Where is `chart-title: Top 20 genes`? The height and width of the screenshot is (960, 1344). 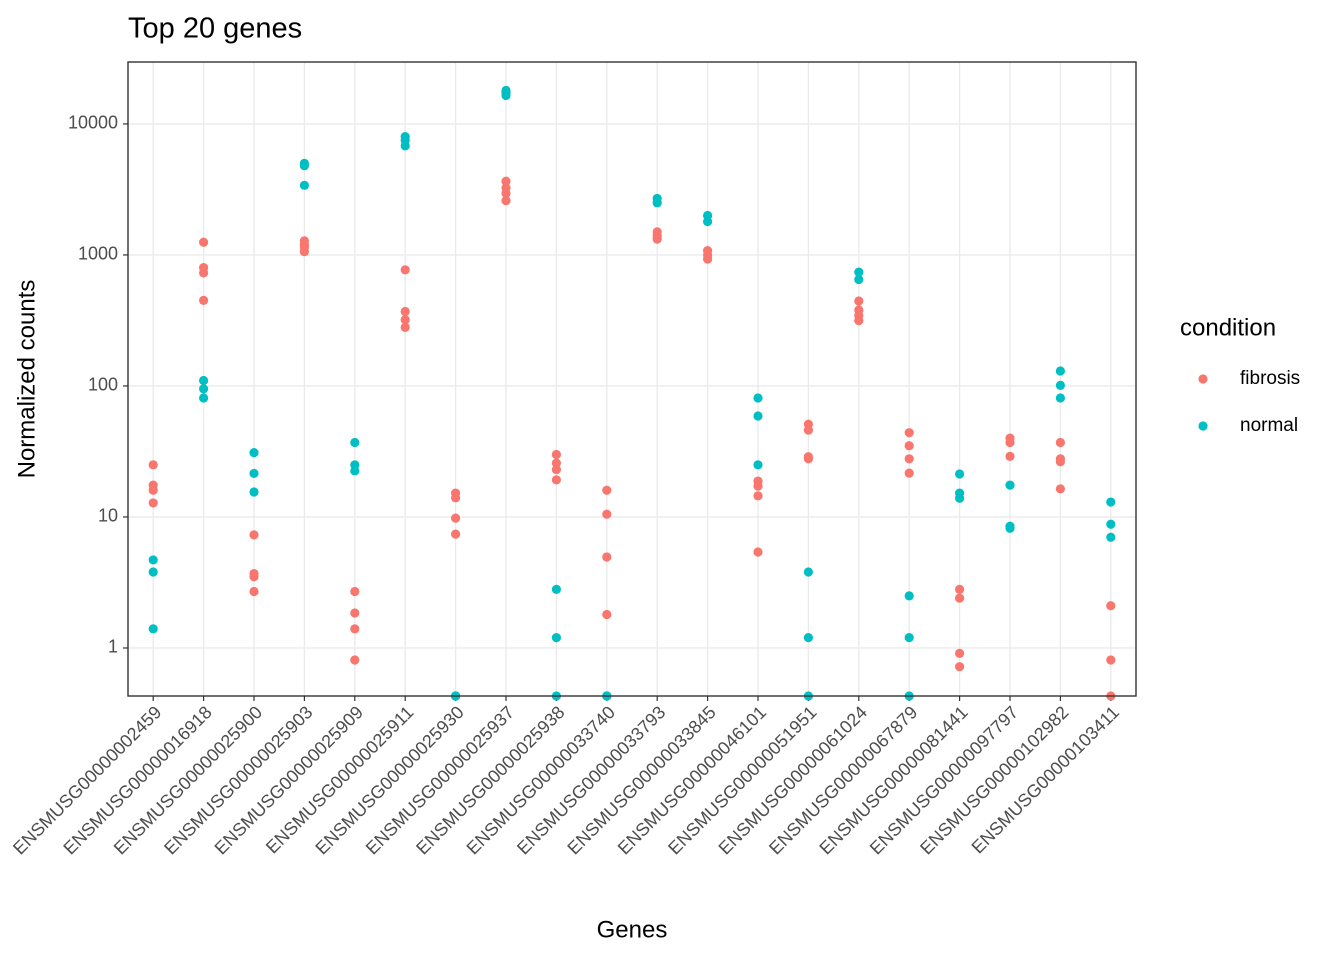
chart-title: Top 20 genes is located at coordinates (215, 29).